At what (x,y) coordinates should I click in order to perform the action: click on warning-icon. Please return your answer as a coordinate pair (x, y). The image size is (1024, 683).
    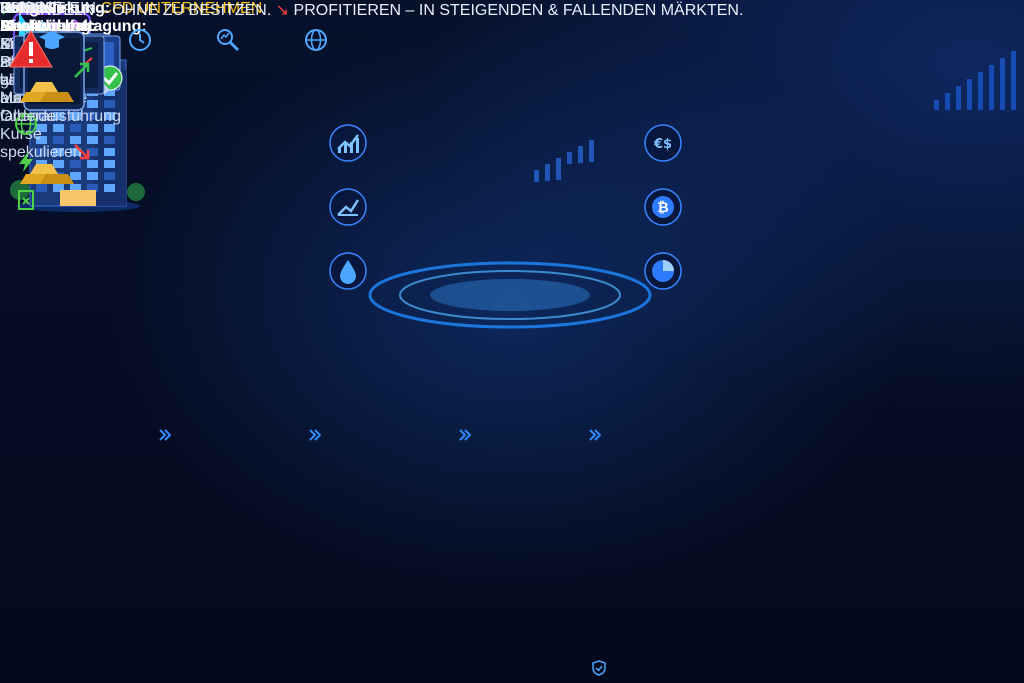
    Looking at the image, I should click on (31, 49).